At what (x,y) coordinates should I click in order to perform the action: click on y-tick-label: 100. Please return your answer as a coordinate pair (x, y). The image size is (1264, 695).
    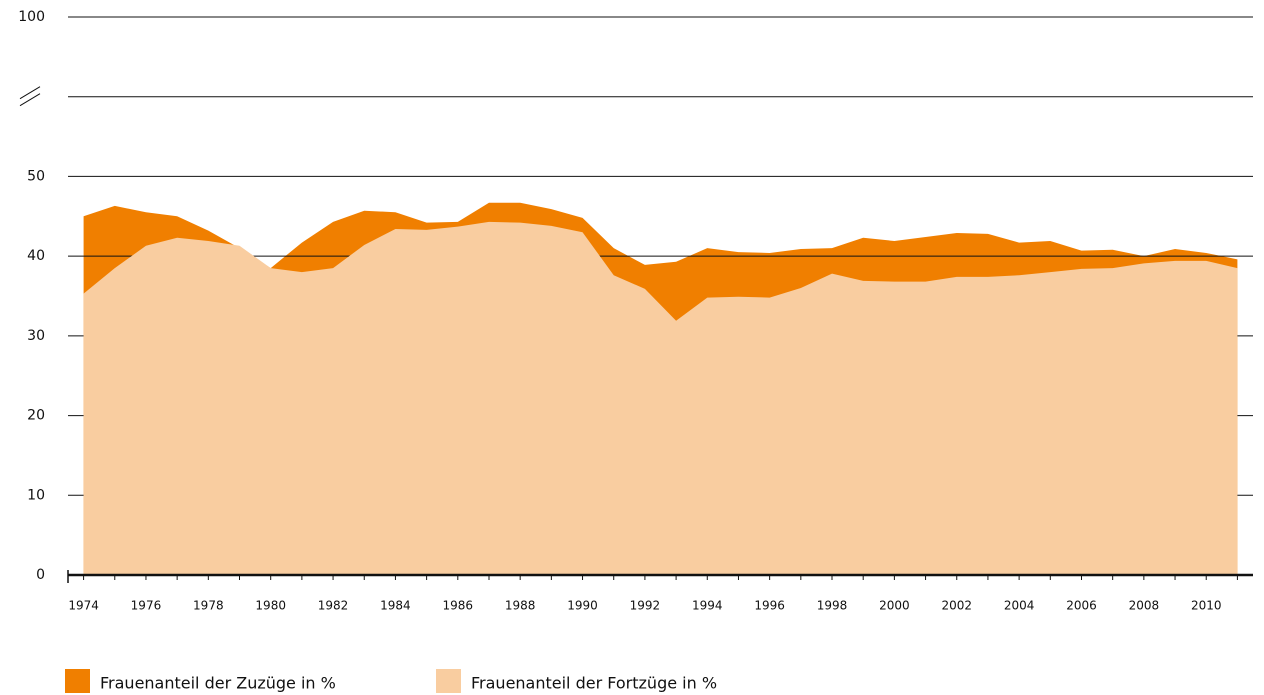
    Looking at the image, I should click on (31, 17).